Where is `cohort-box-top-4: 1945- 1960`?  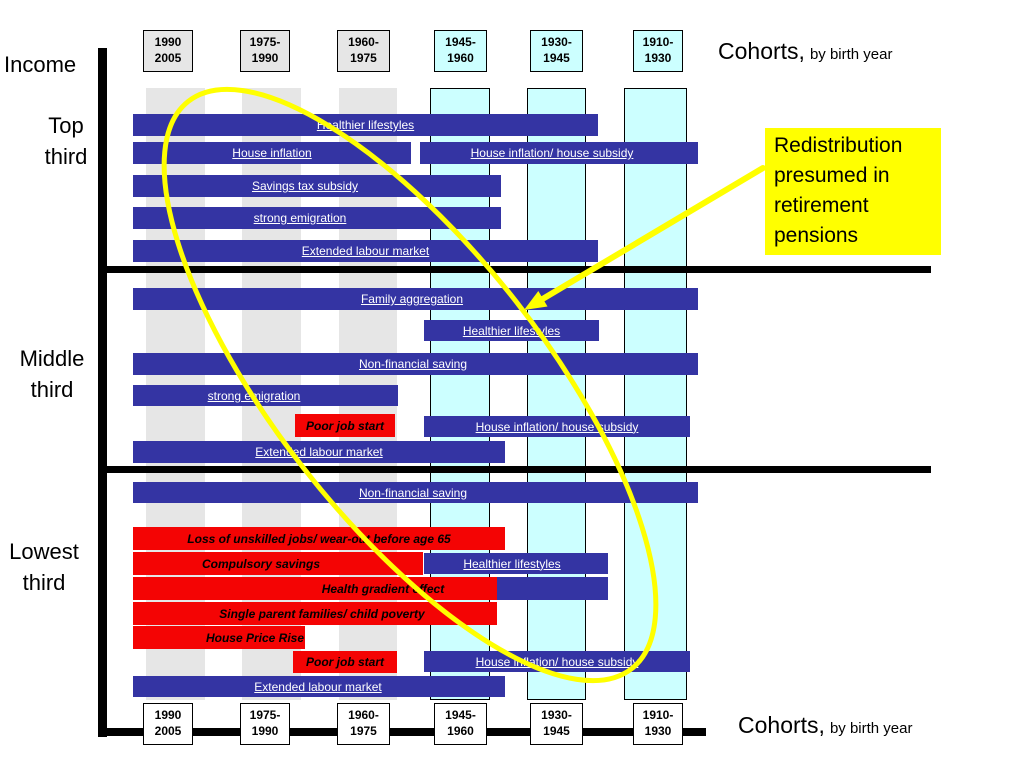 cohort-box-top-4: 1945- 1960 is located at coordinates (460, 51).